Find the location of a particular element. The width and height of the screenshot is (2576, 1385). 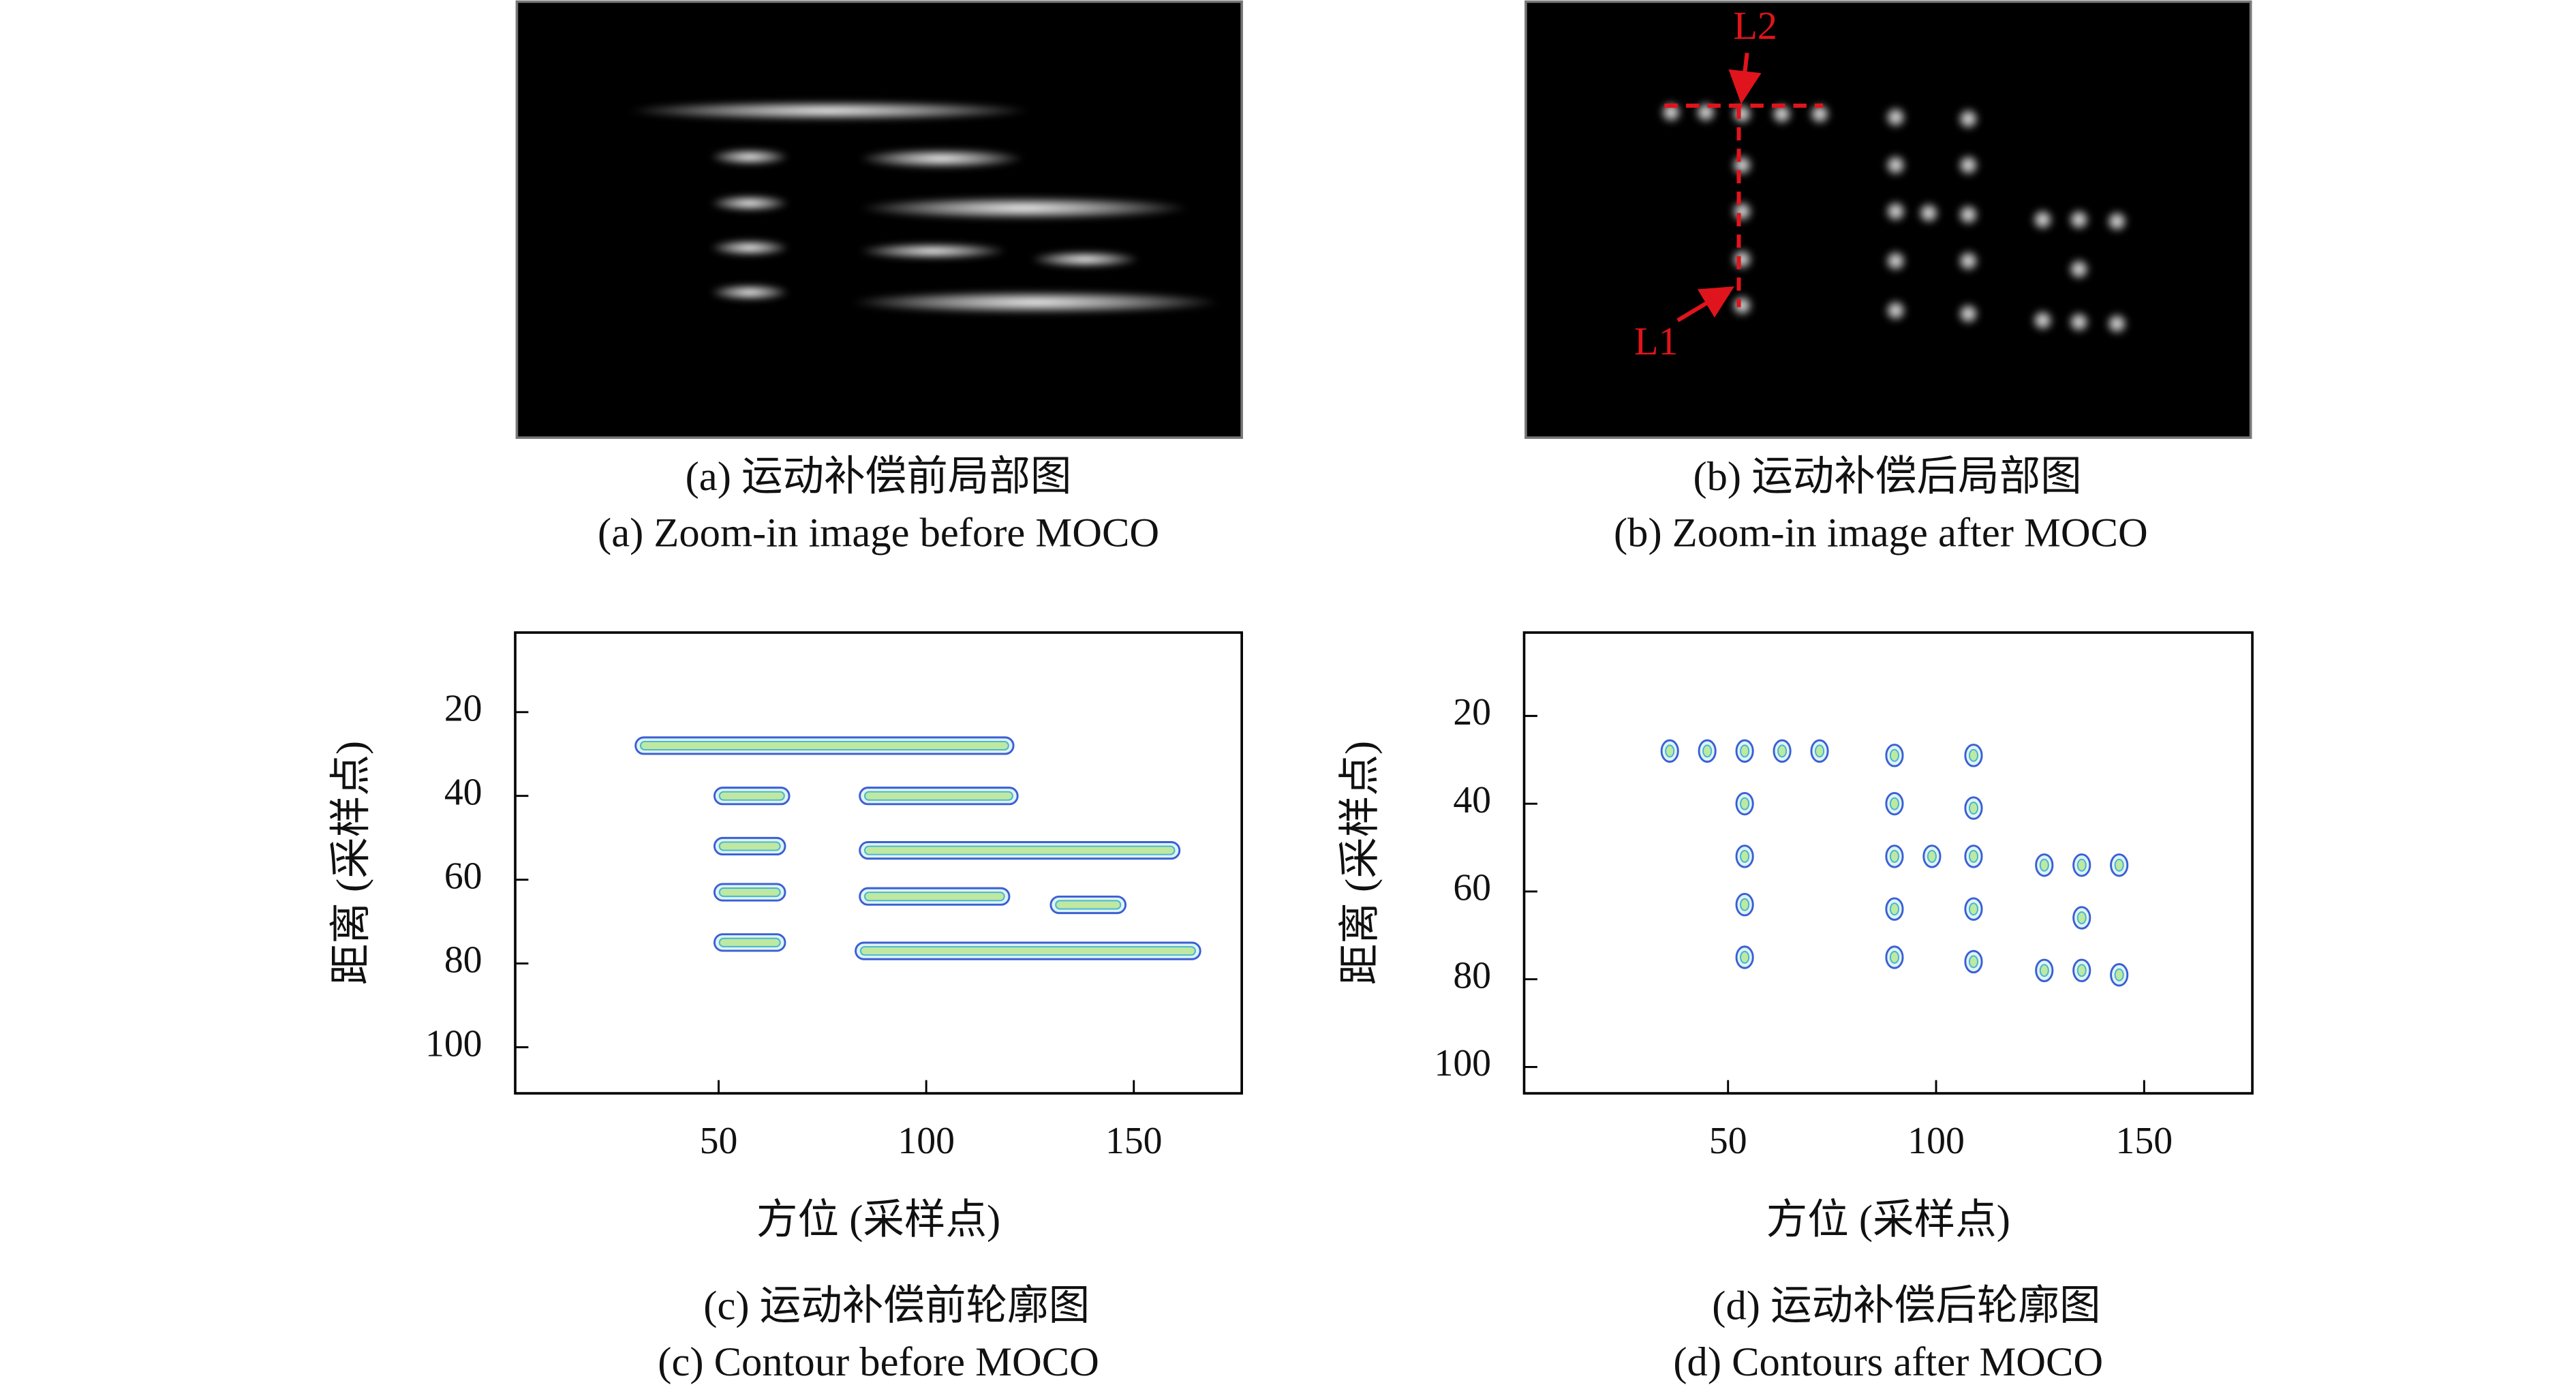

caption-cn: (d) 运动补偿后轮廓图 is located at coordinates (1906, 1305).